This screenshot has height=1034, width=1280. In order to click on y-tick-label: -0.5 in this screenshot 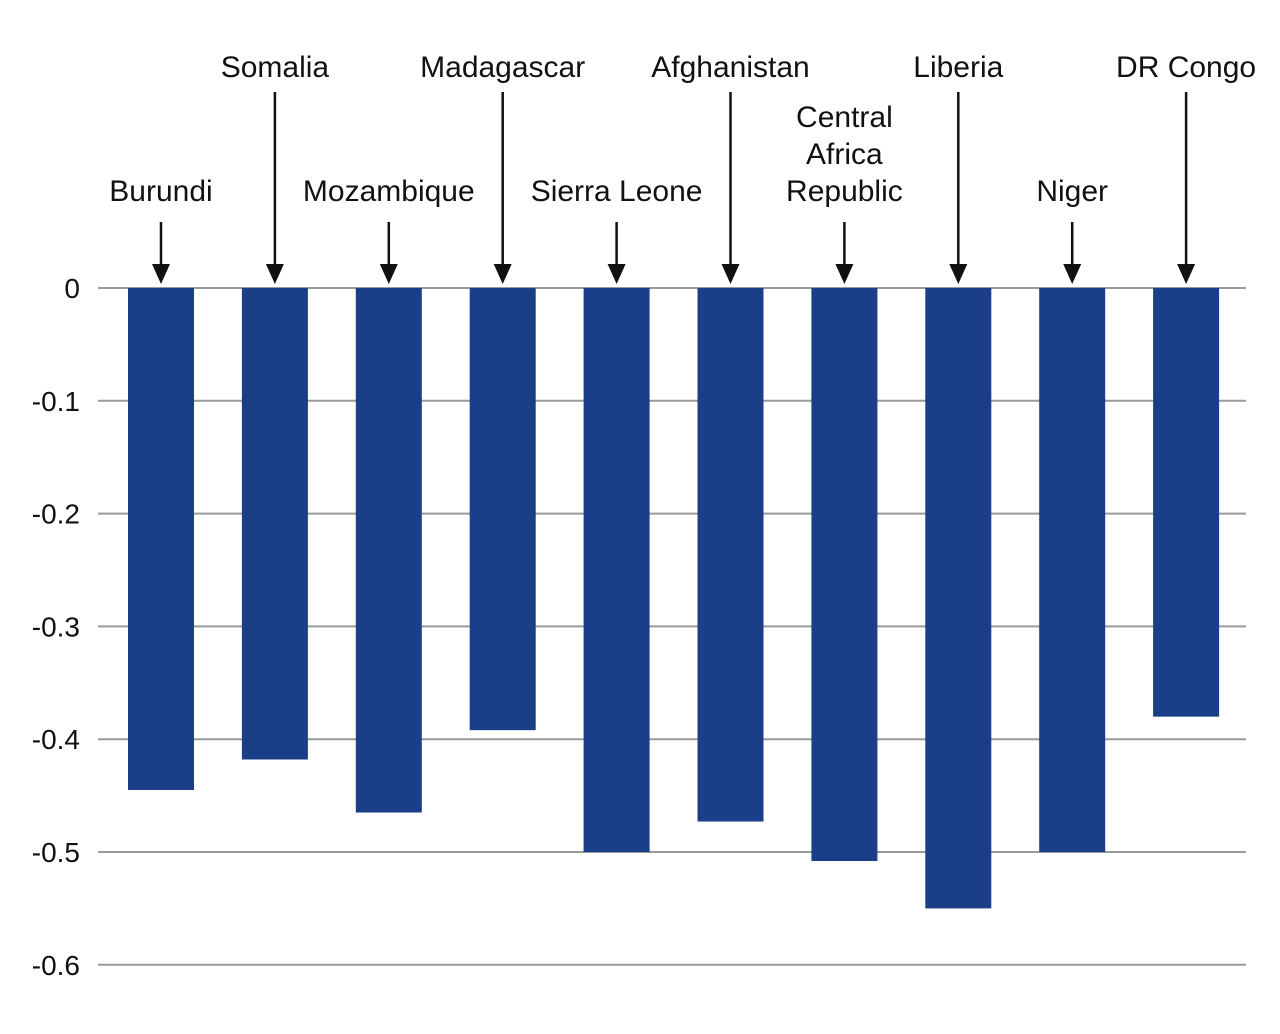, I will do `click(56, 852)`.